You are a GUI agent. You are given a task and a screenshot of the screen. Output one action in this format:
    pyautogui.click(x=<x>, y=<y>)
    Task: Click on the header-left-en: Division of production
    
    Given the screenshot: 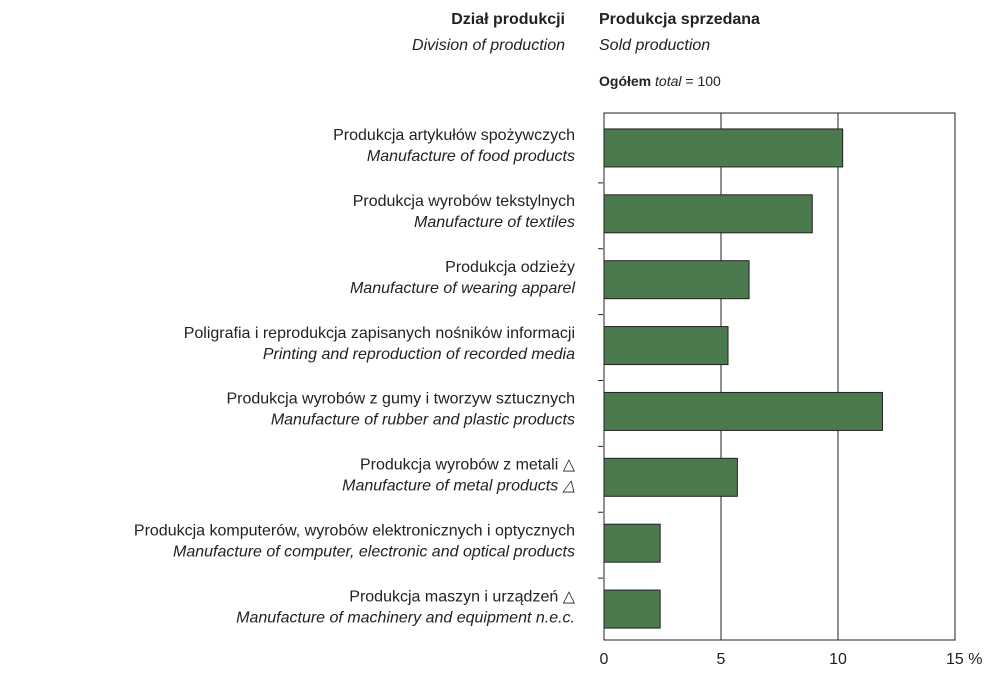 What is the action you would take?
    pyautogui.click(x=488, y=45)
    